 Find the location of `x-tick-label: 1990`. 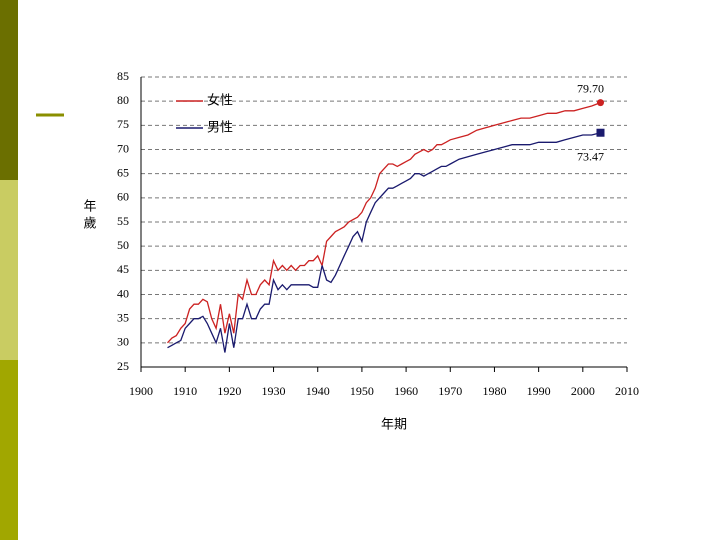

x-tick-label: 1990 is located at coordinates (539, 391).